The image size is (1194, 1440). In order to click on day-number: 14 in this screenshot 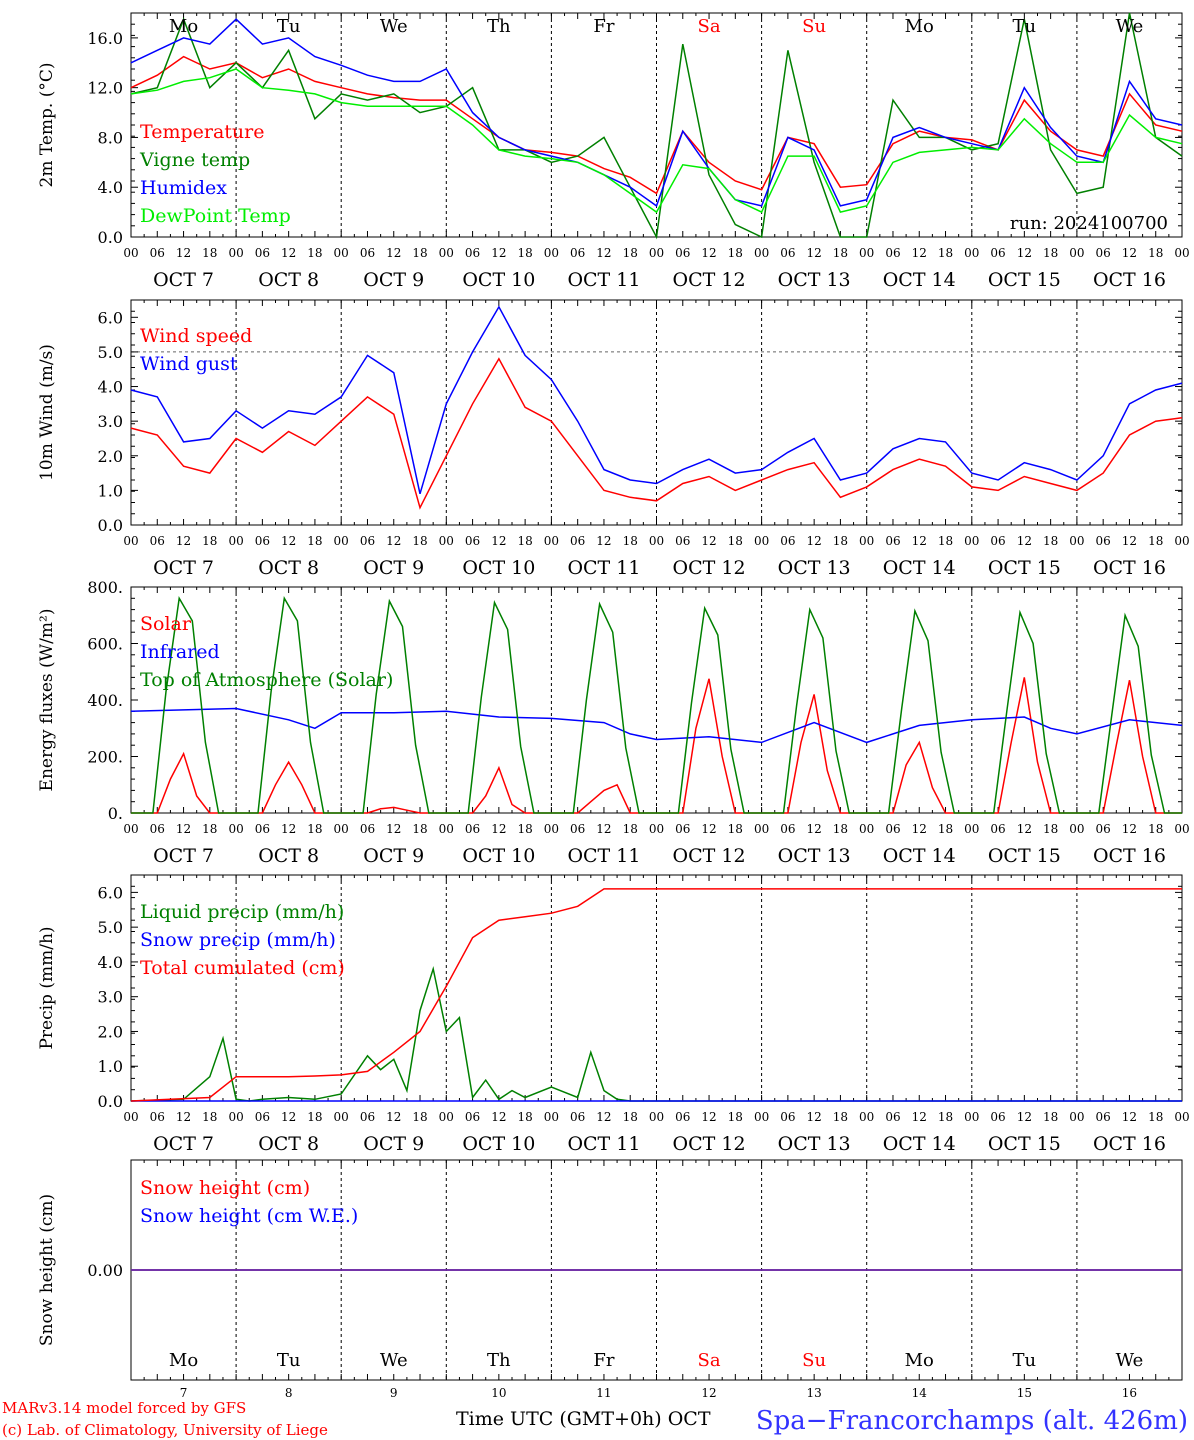, I will do `click(920, 1393)`.